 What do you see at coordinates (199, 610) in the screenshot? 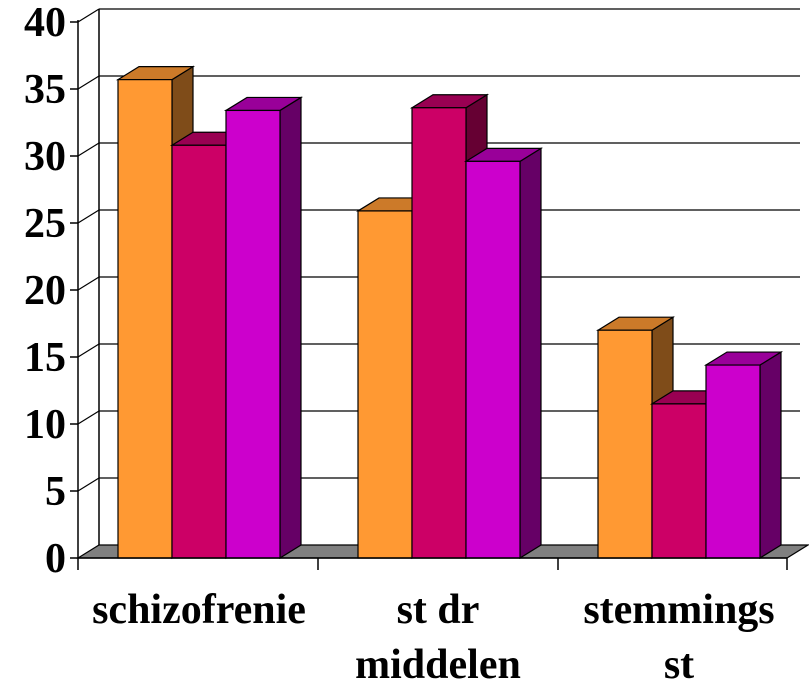
I see `x-category-label: schizofrenie` at bounding box center [199, 610].